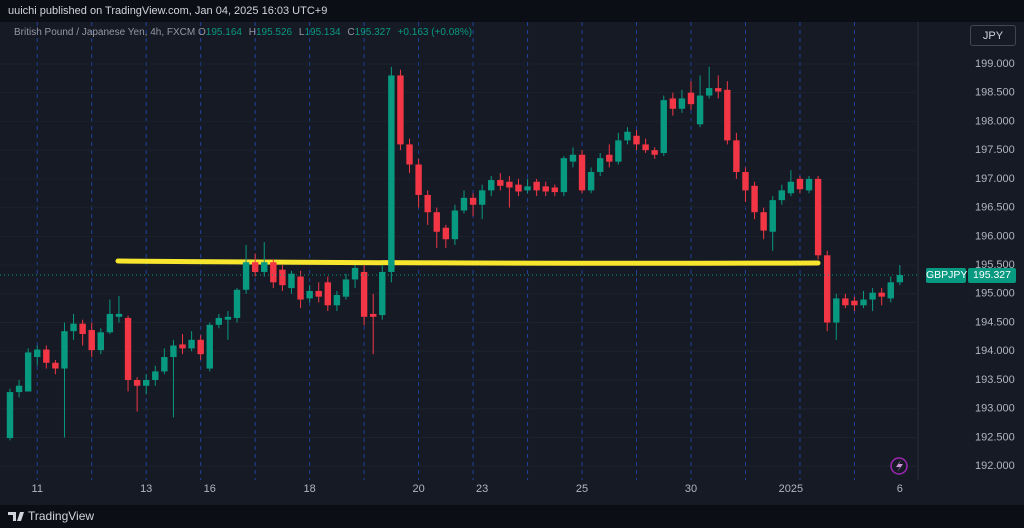 This screenshot has width=1024, height=528. I want to click on y-tick-label: 194.500, so click(995, 322).